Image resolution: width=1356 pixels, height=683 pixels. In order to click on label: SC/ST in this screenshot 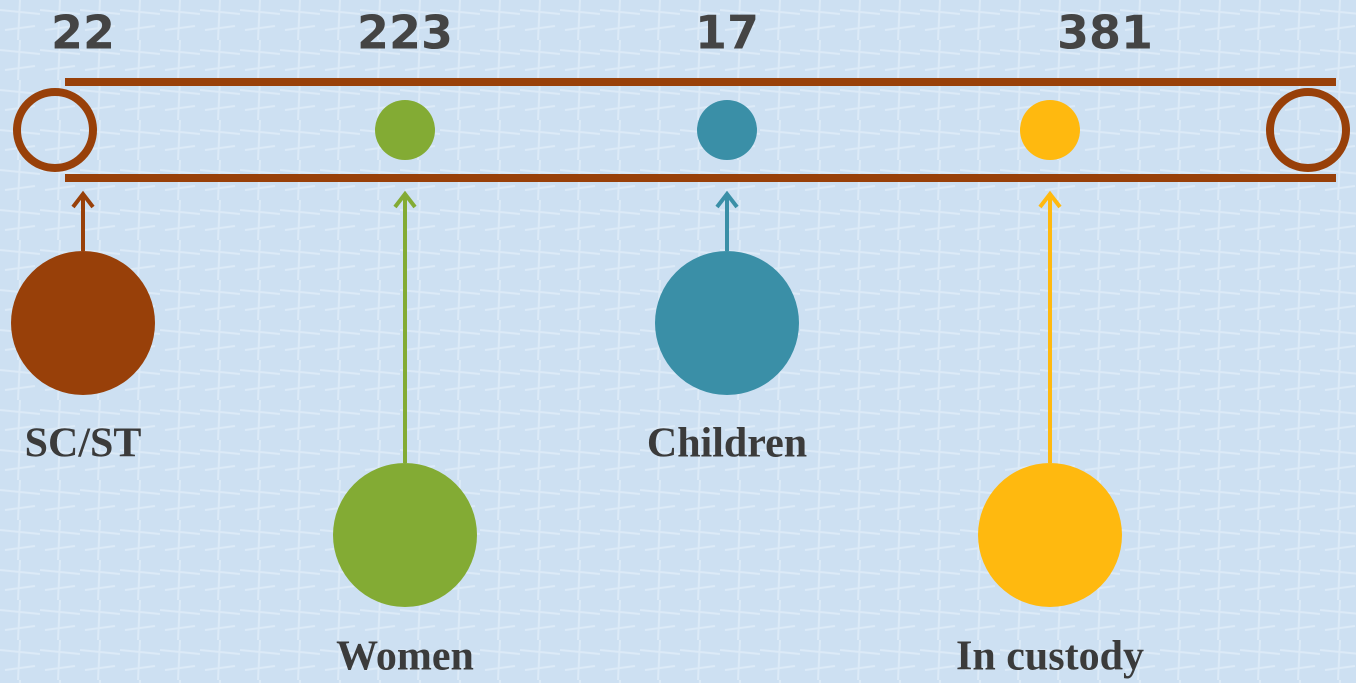, I will do `click(83, 444)`.